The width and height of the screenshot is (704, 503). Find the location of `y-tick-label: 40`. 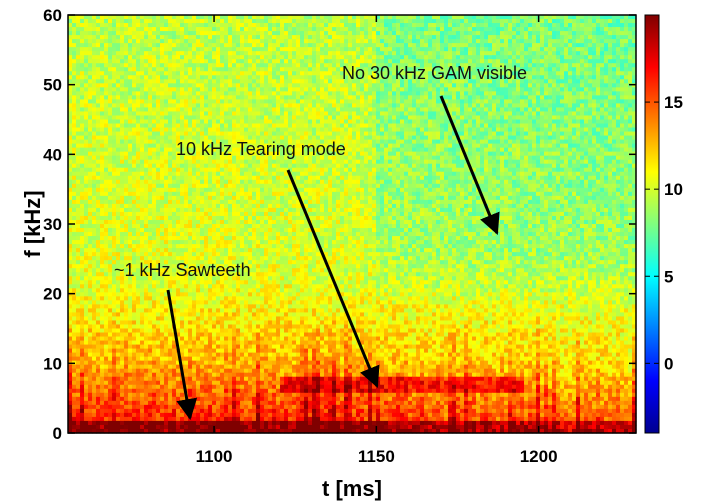

y-tick-label: 40 is located at coordinates (52, 154).